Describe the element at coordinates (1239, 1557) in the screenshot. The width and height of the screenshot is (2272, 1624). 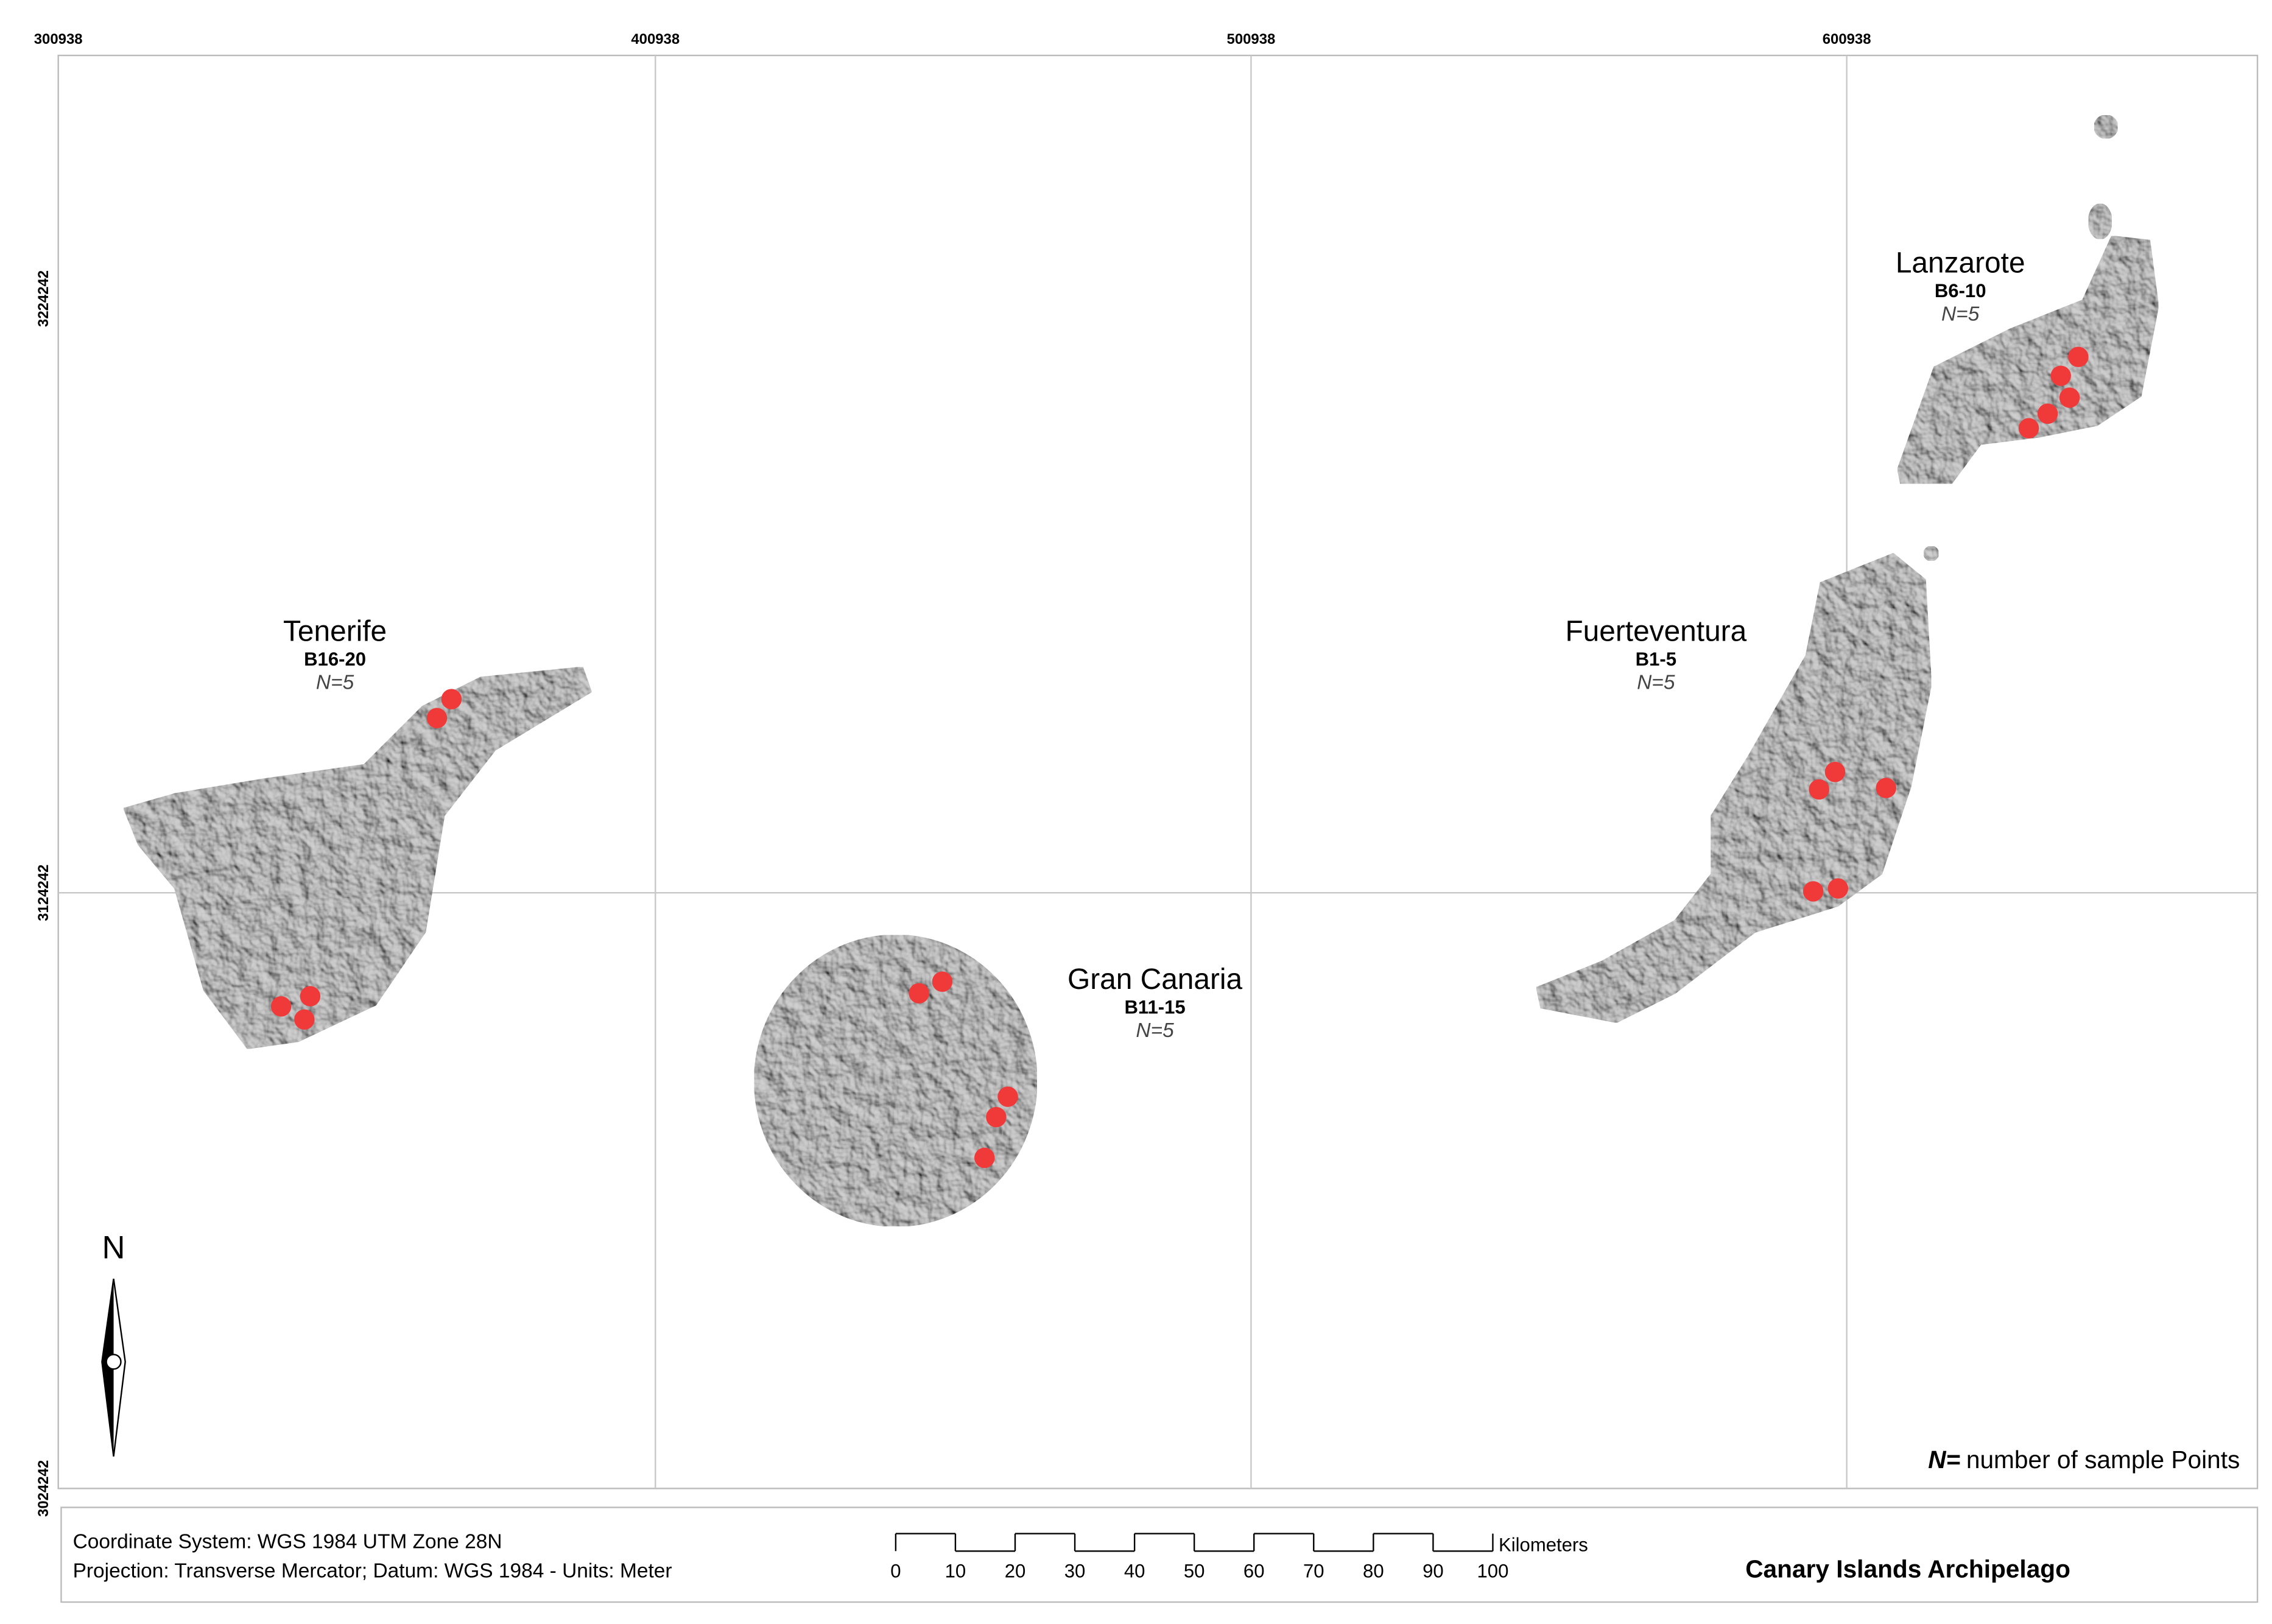
I see `scale-bar: 0 10 20 30 40 50 60 70 80 90 100 Kilometers` at that location.